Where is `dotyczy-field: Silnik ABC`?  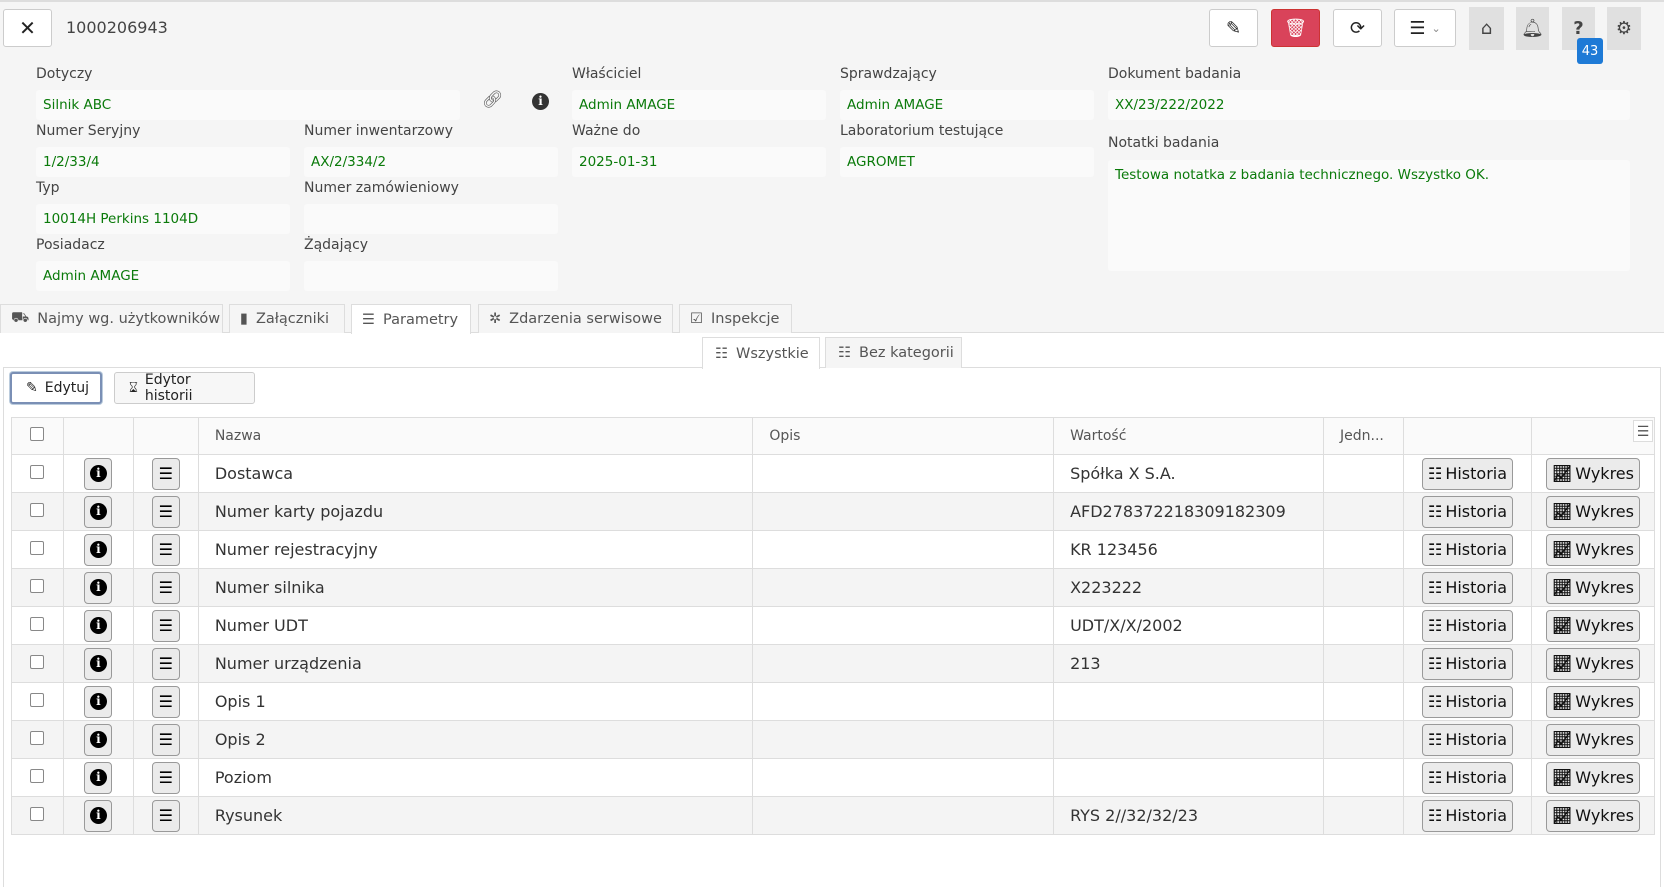 dotyczy-field: Silnik ABC is located at coordinates (248, 105).